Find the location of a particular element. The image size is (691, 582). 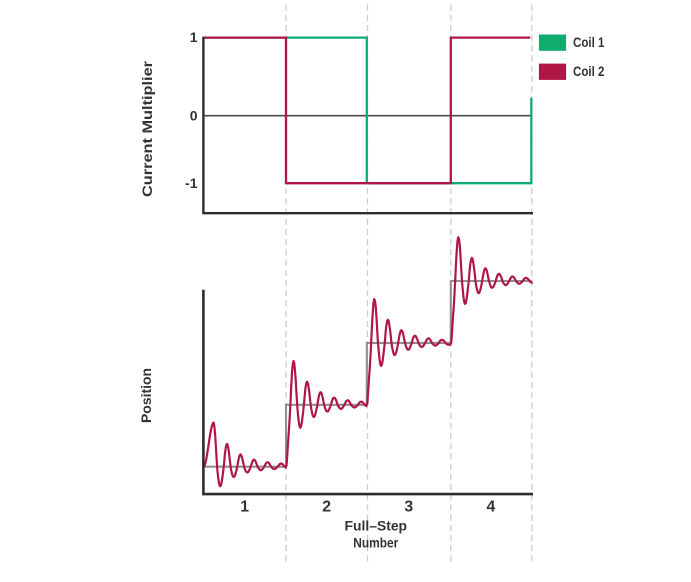

svg-text: 3 is located at coordinates (408, 506).